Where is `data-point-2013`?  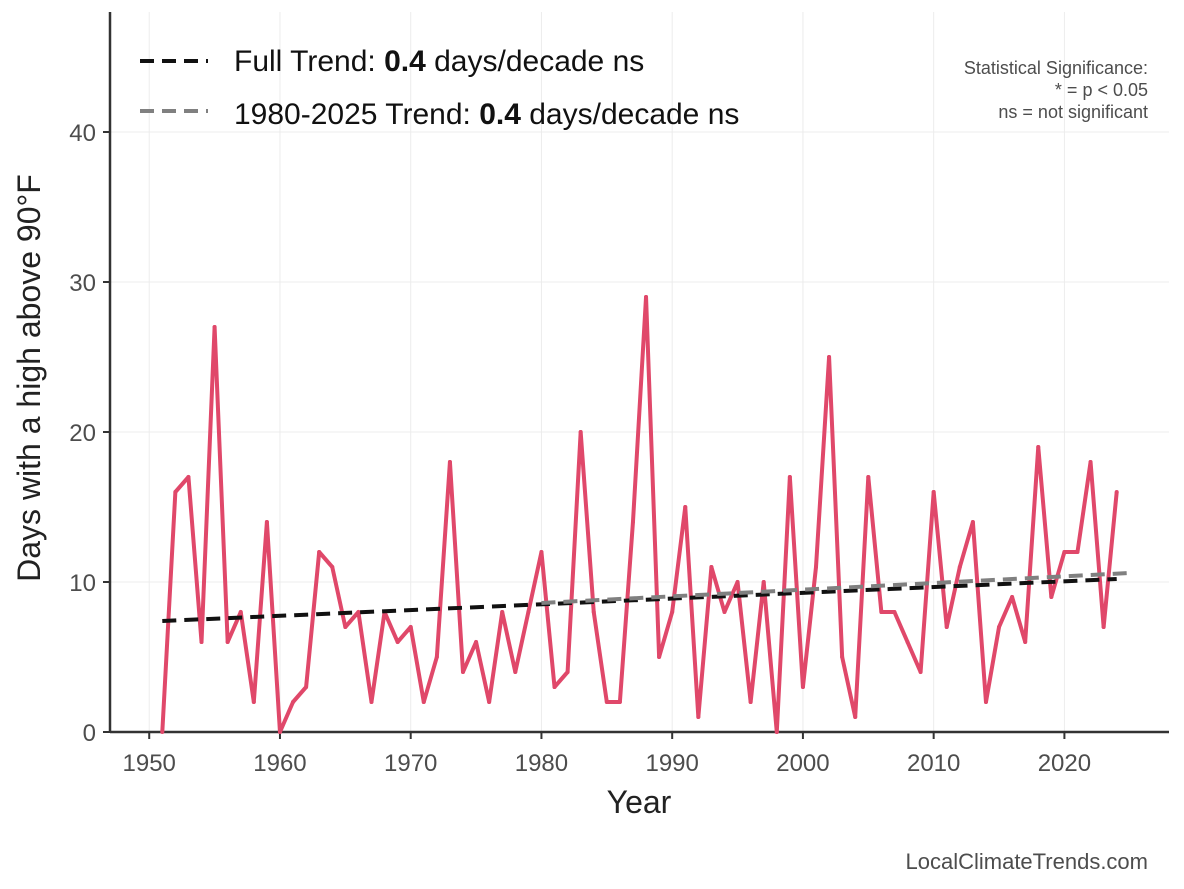
data-point-2013 is located at coordinates (972, 522).